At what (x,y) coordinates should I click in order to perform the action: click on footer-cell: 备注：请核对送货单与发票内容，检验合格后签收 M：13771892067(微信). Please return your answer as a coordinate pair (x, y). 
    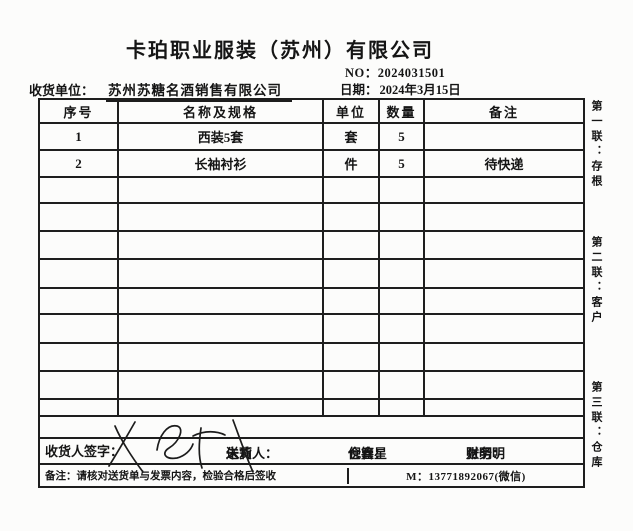
    Looking at the image, I should click on (311, 475).